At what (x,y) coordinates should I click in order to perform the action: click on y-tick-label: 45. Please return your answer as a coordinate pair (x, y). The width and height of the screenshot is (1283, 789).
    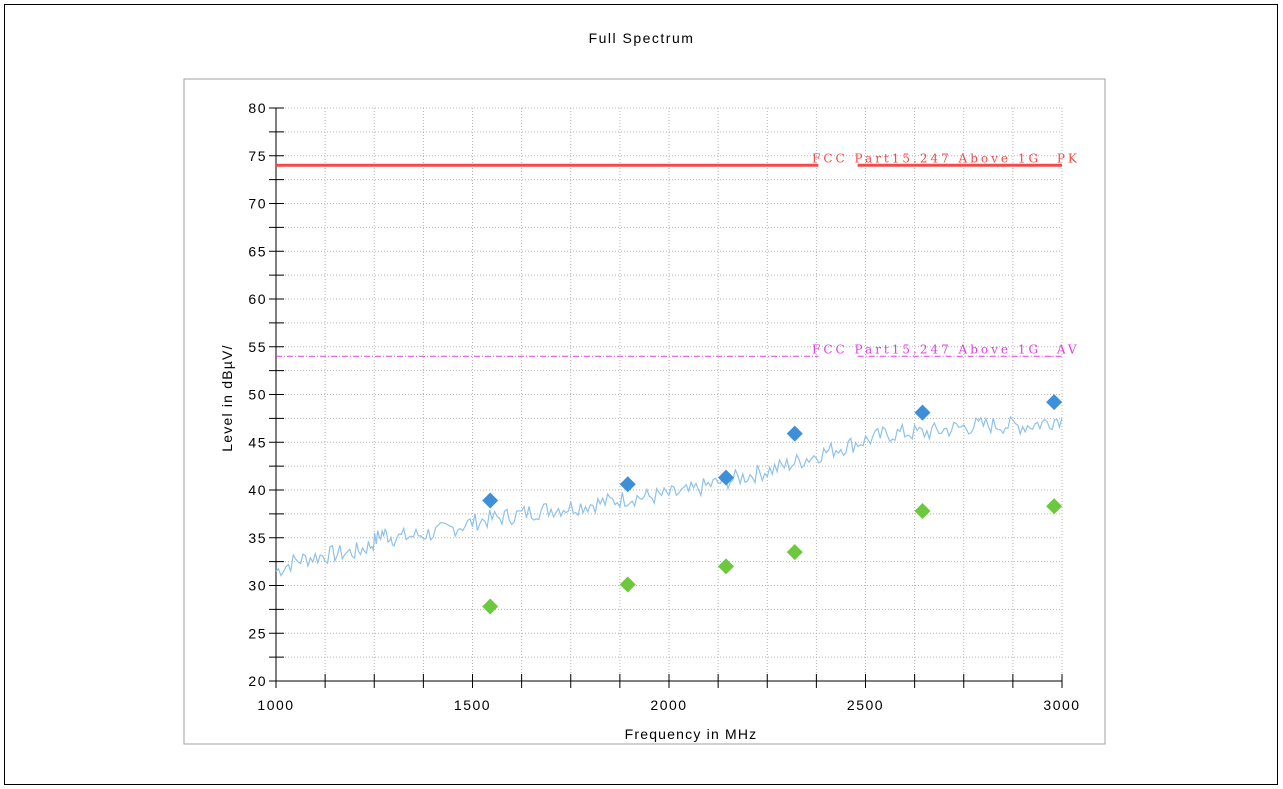
    Looking at the image, I should click on (257, 442).